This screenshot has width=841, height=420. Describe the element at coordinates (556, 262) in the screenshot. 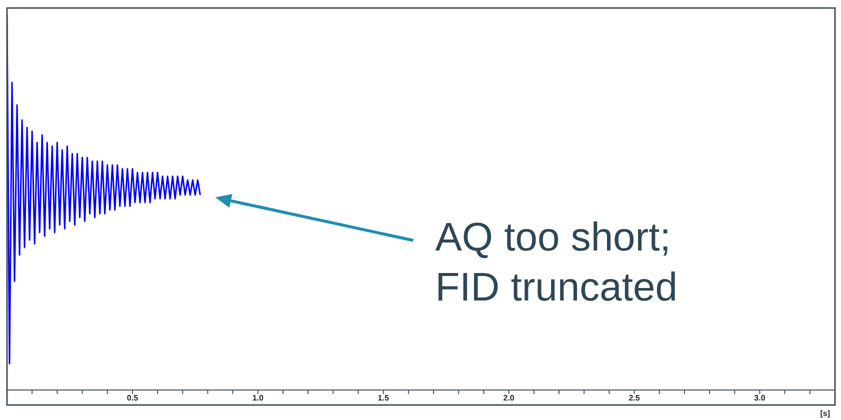

I see `annotation: AQ too short; FID truncated` at that location.